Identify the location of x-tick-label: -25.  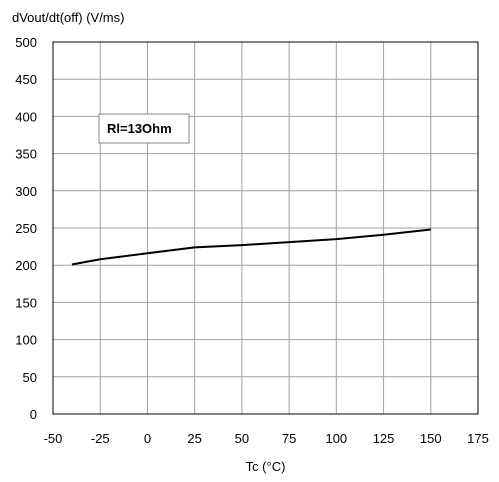
(100, 438).